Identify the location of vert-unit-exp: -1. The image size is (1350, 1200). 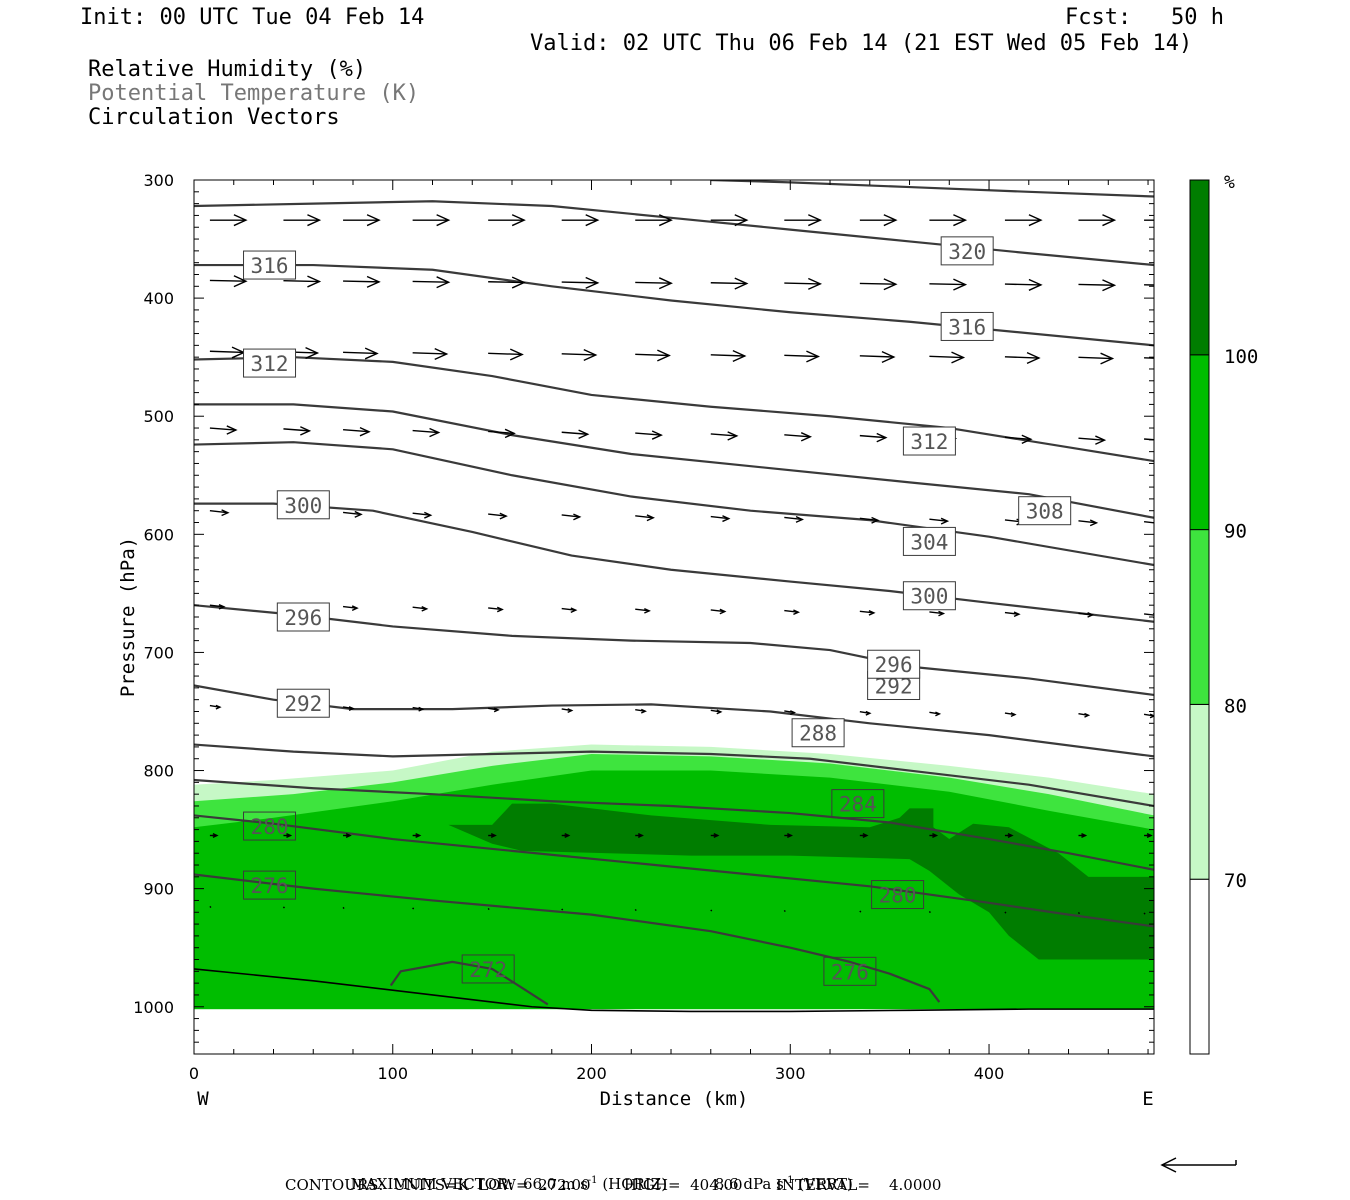
(788, 1180).